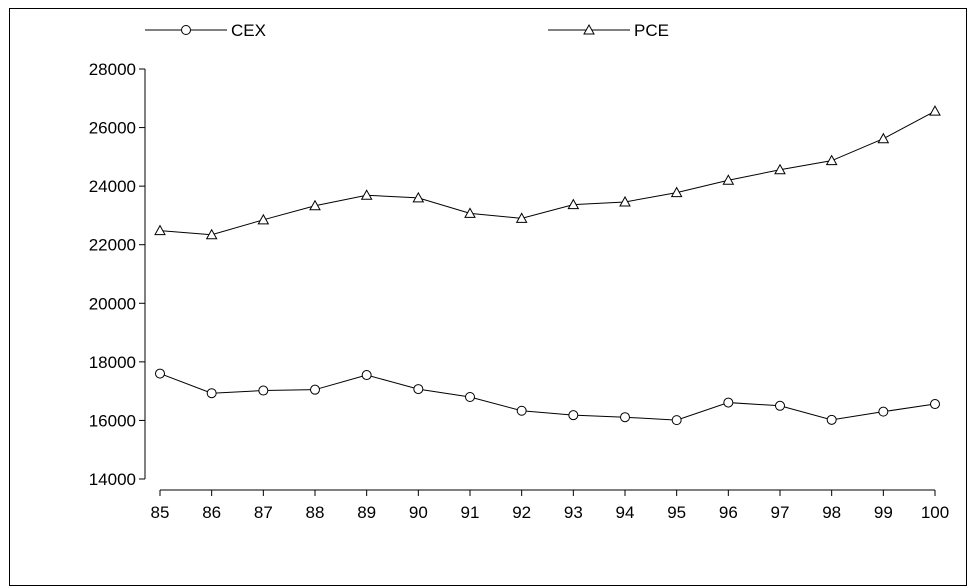 The width and height of the screenshot is (968, 587). Describe the element at coordinates (651, 30) in the screenshot. I see `legend-label-pce: PCE` at that location.